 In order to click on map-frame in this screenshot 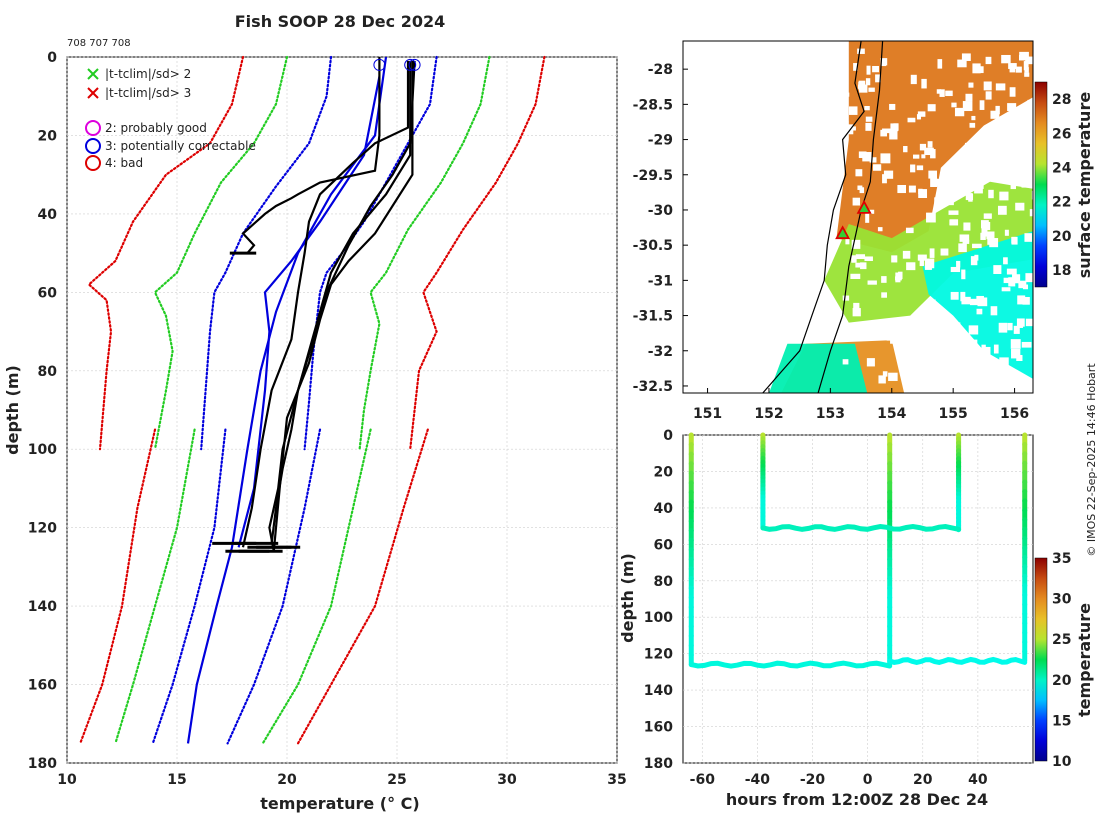, I will do `click(858, 217)`.